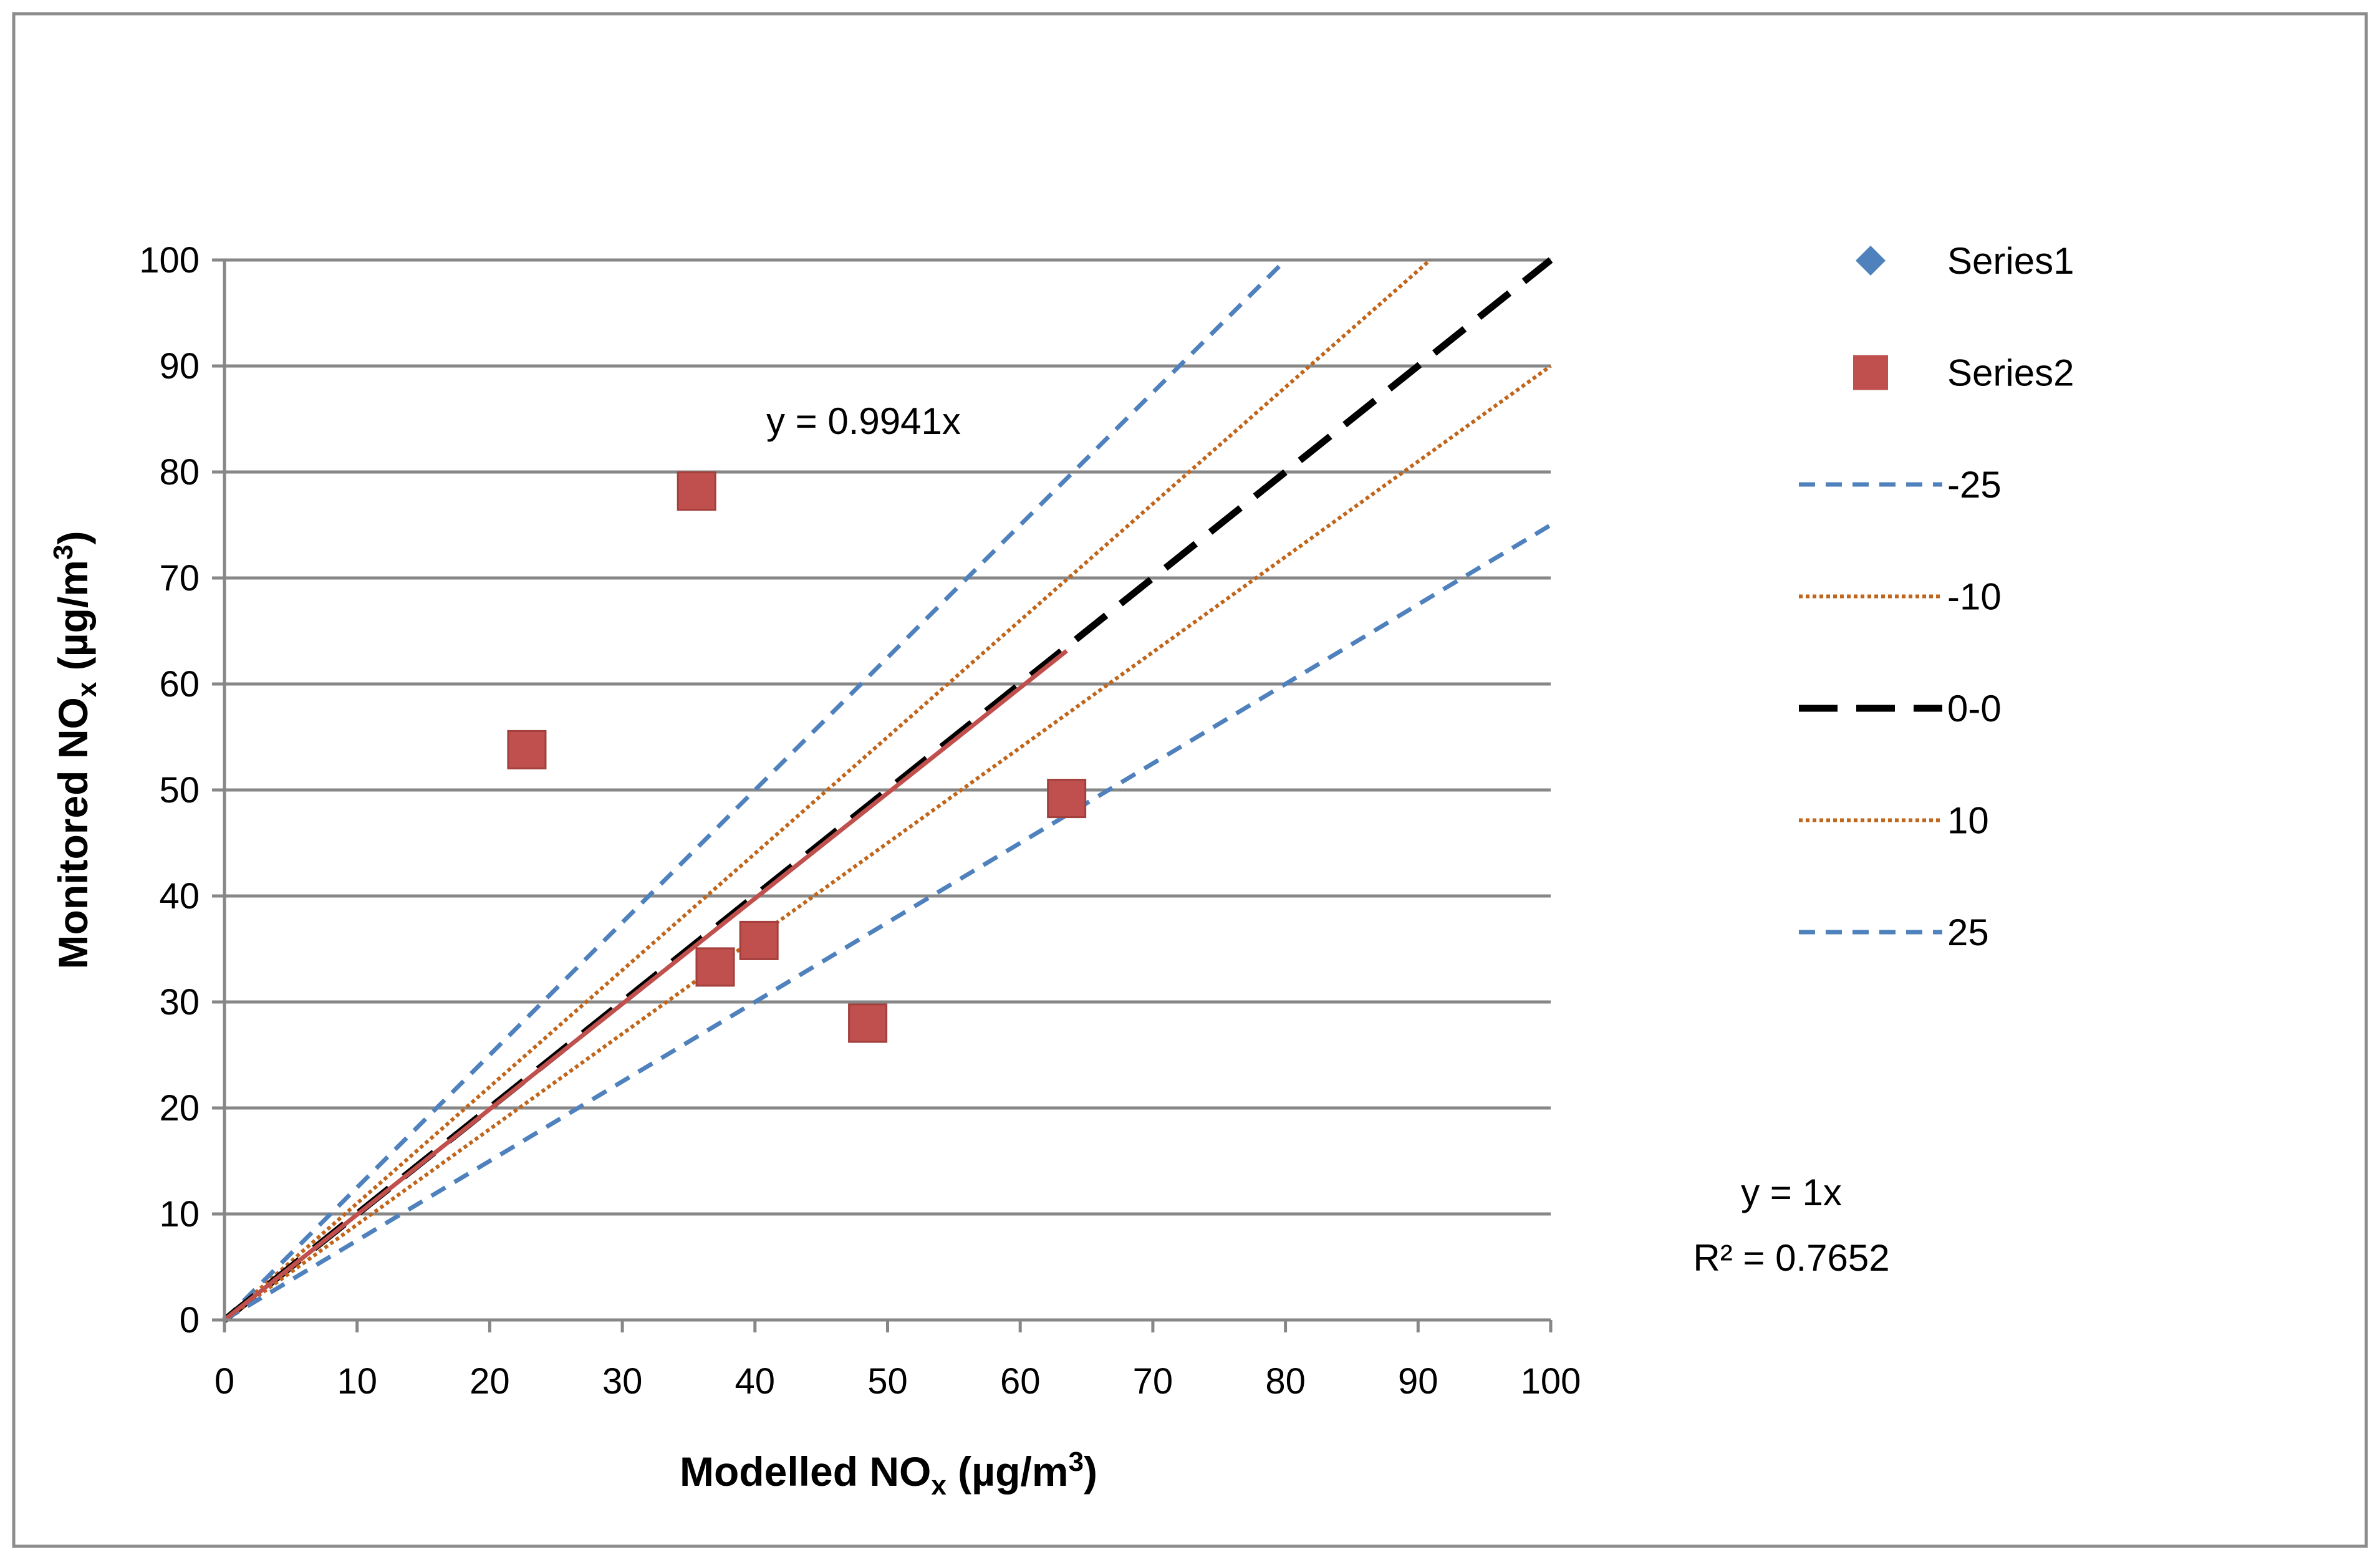 This screenshot has width=2380, height=1560. I want to click on x-tick-label-10: 10, so click(357, 1381).